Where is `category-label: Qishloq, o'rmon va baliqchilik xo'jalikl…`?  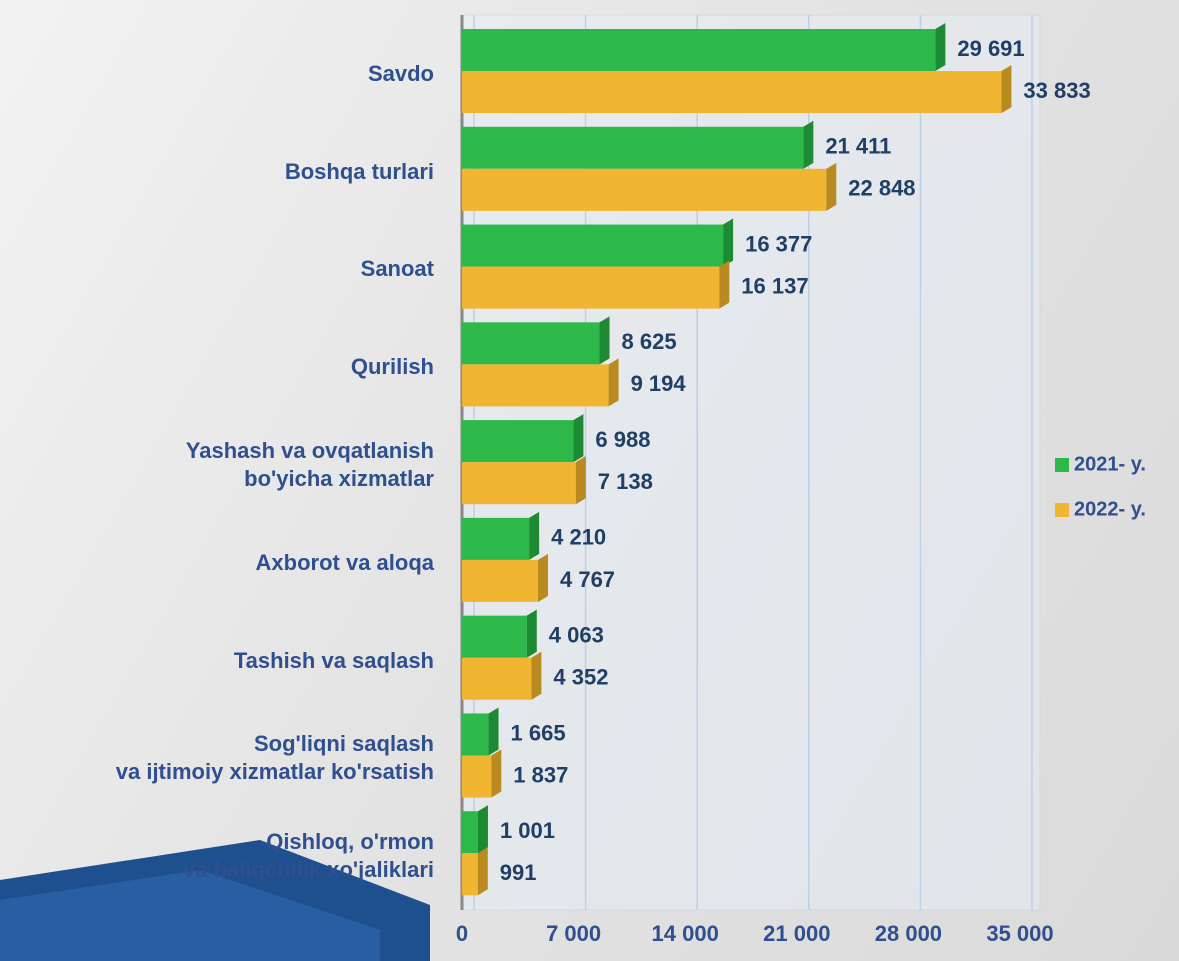
category-label: Qishloq, o'rmon va baliqchilik xo'jalikl… is located at coordinates (308, 856).